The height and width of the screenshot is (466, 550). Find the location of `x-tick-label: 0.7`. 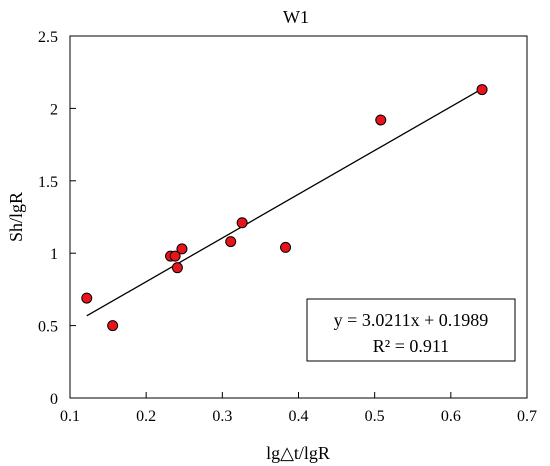

x-tick-label: 0.7 is located at coordinates (527, 416).